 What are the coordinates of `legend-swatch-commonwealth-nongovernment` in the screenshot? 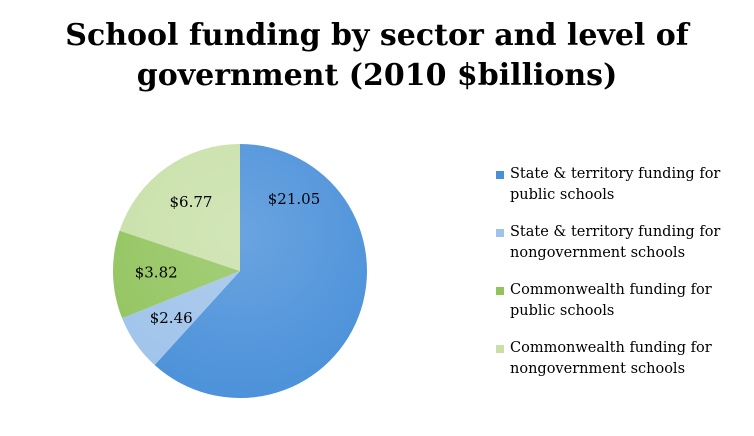 It's located at (500, 349).